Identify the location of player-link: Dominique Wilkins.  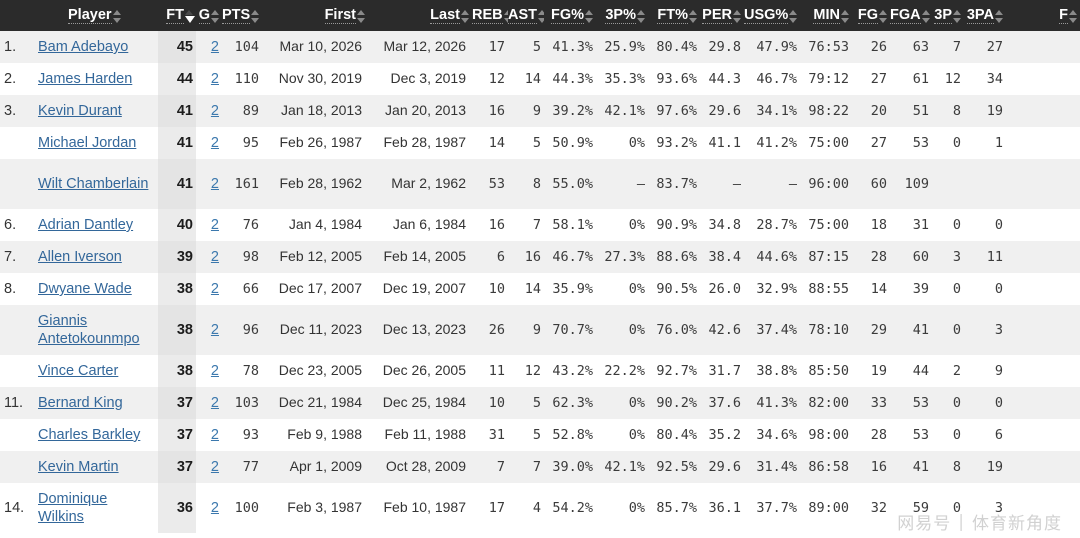
(73, 507).